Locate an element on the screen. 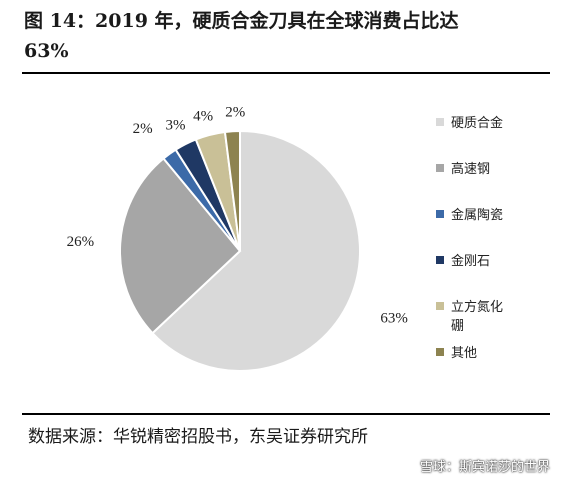 The width and height of the screenshot is (564, 481). slice-value-label-5: 2% is located at coordinates (235, 112).